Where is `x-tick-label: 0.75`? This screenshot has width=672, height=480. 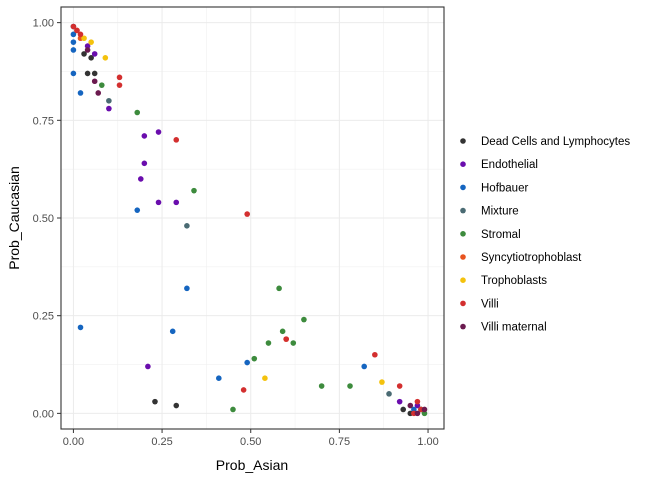
x-tick-label: 0.75 is located at coordinates (339, 442).